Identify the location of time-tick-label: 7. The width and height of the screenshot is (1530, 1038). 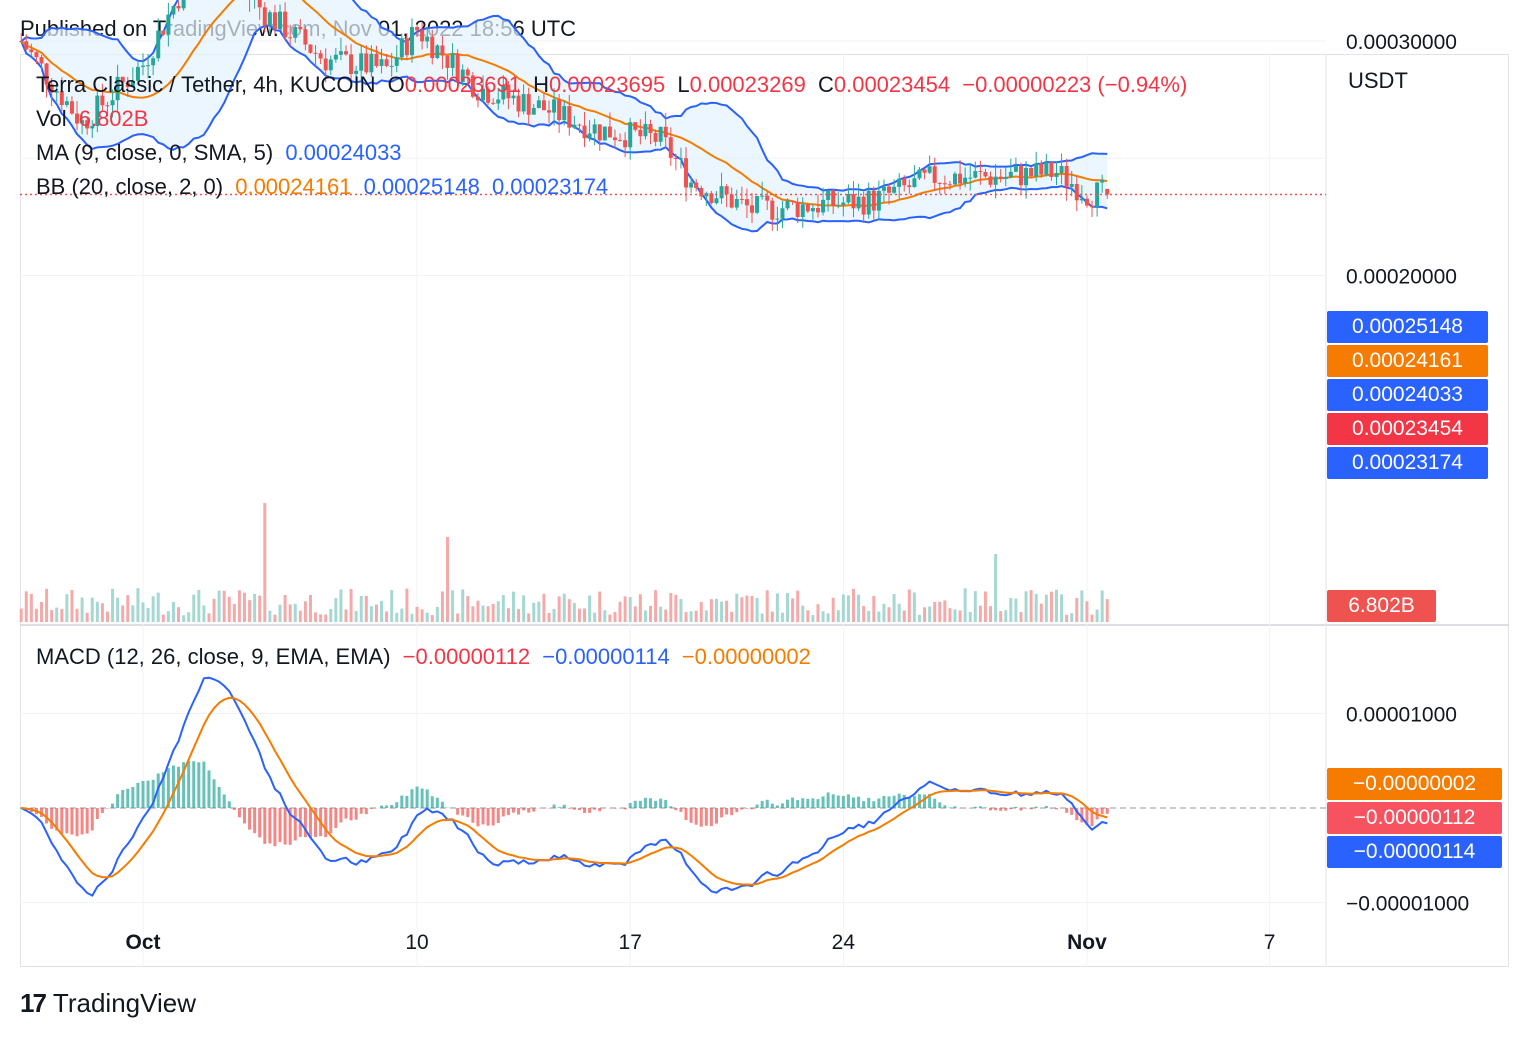
(1270, 942).